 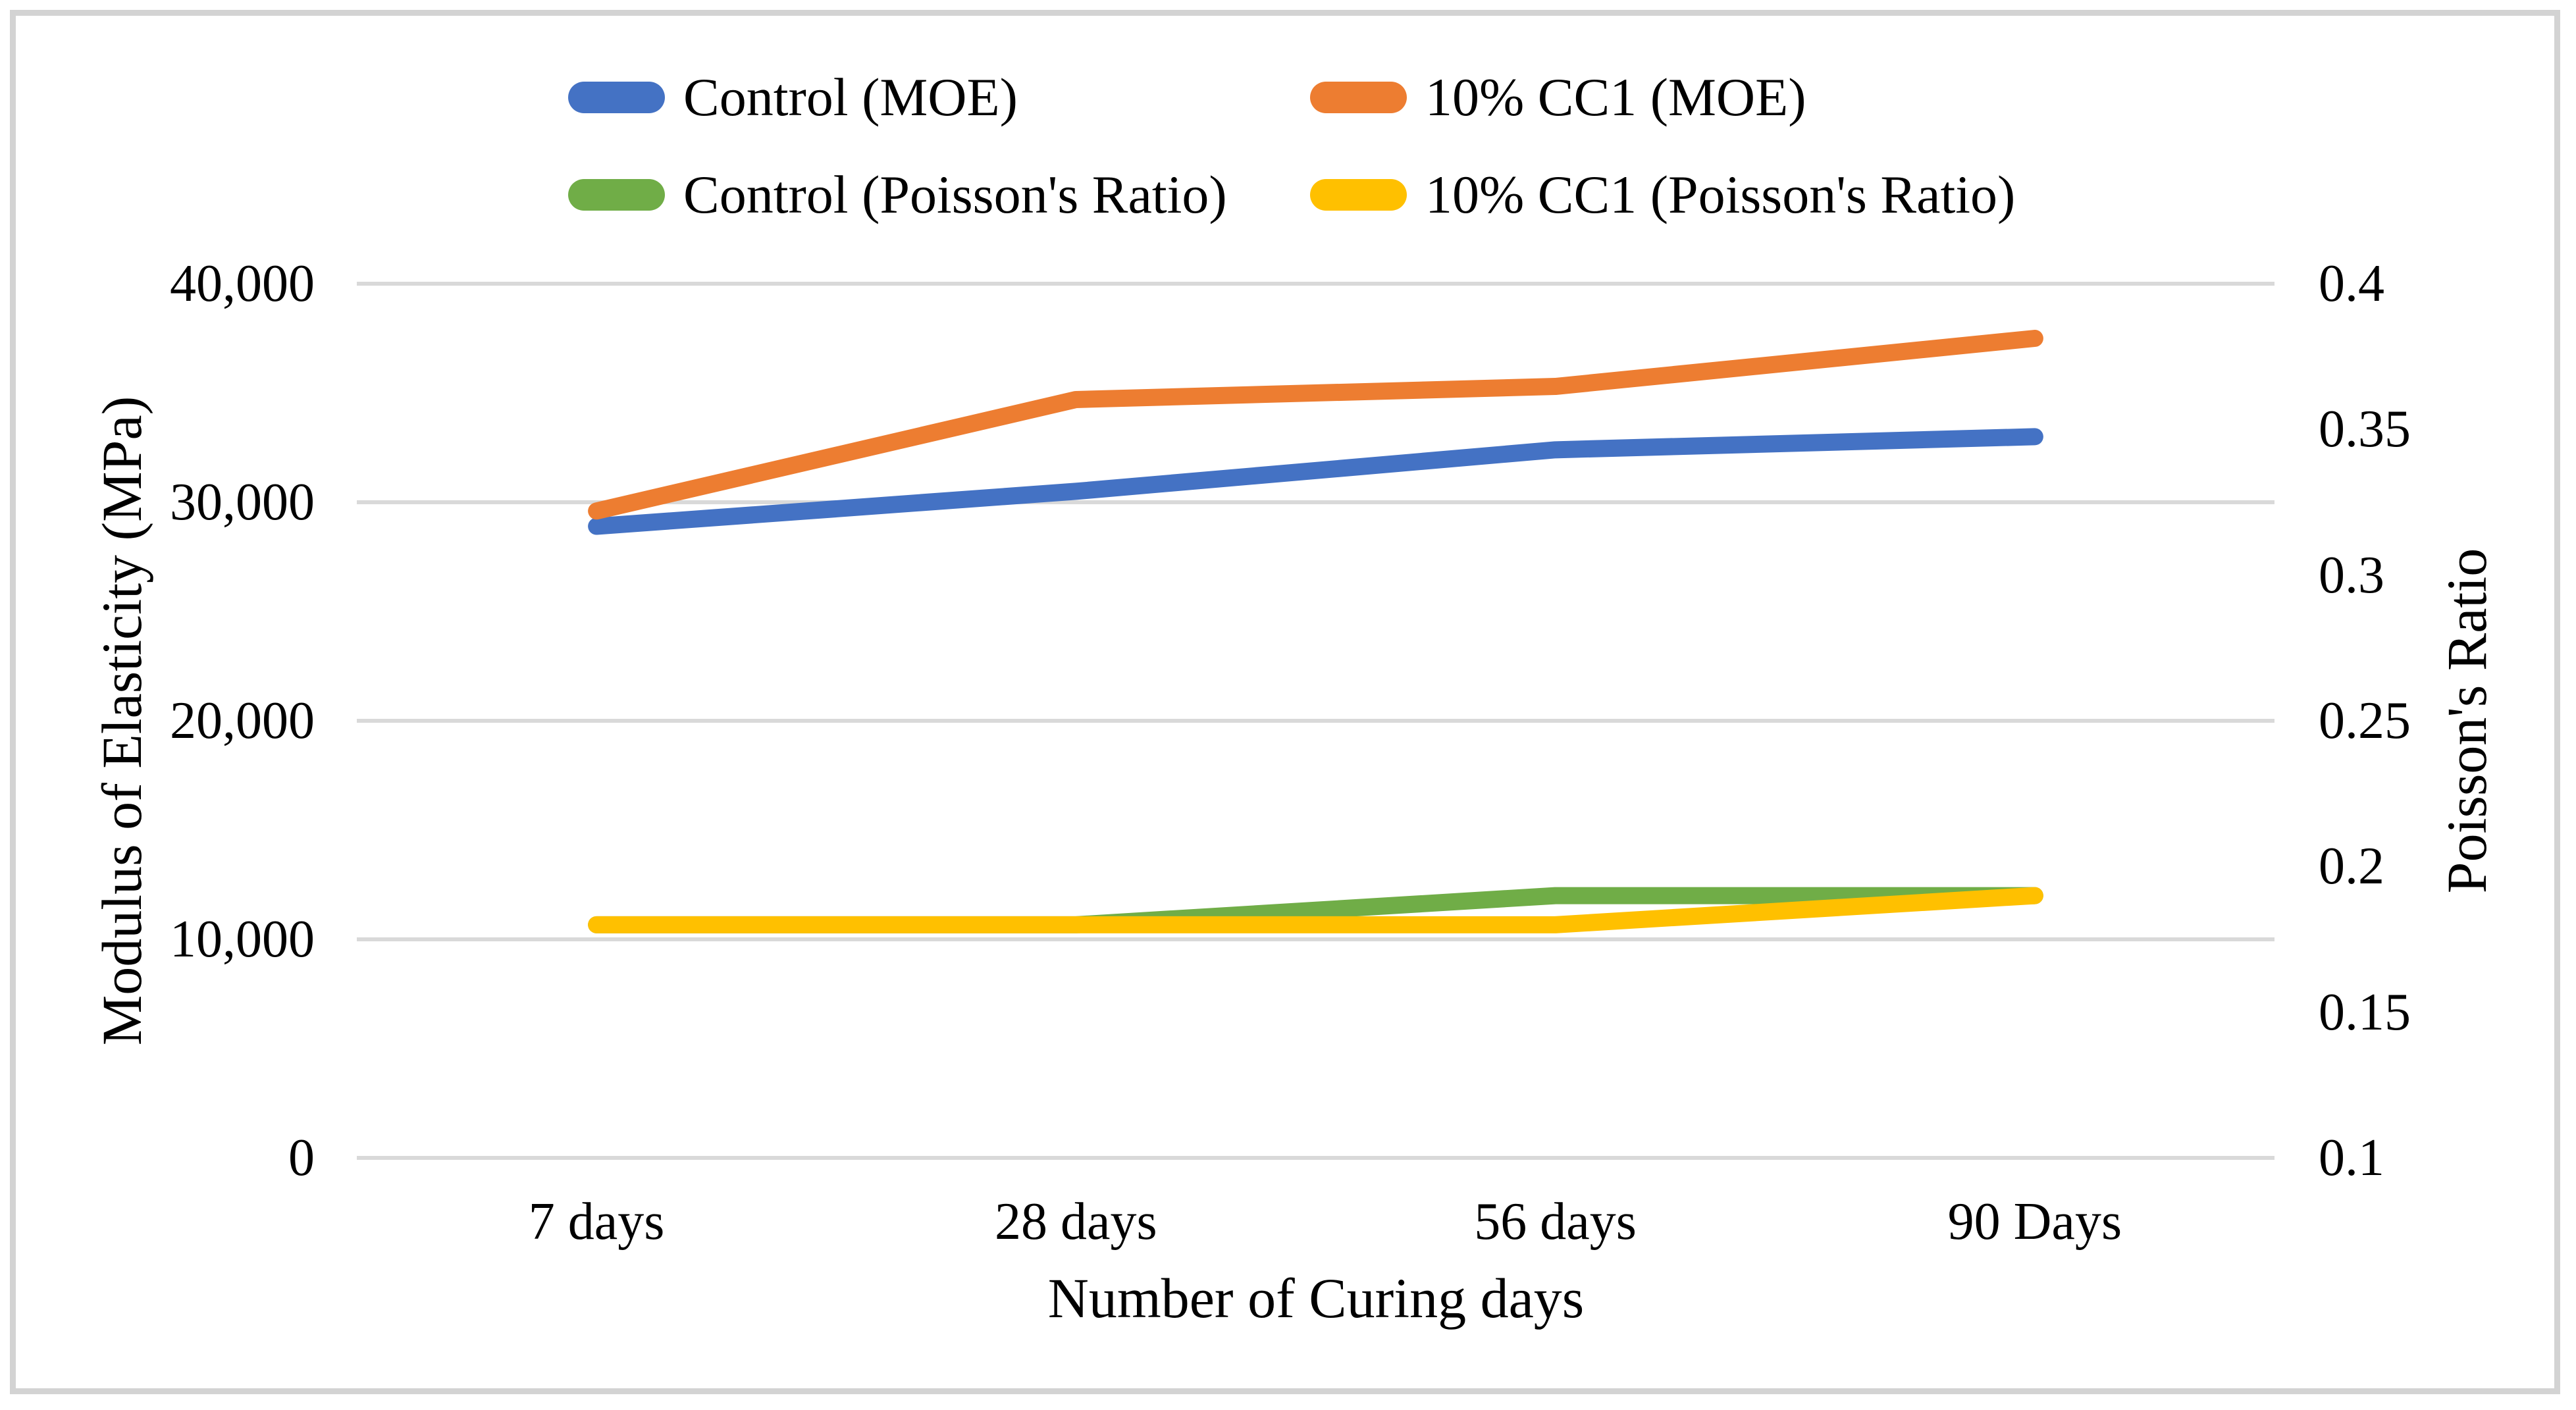 I want to click on right-axis-tick-label: 0.1, so click(x=2351, y=1158).